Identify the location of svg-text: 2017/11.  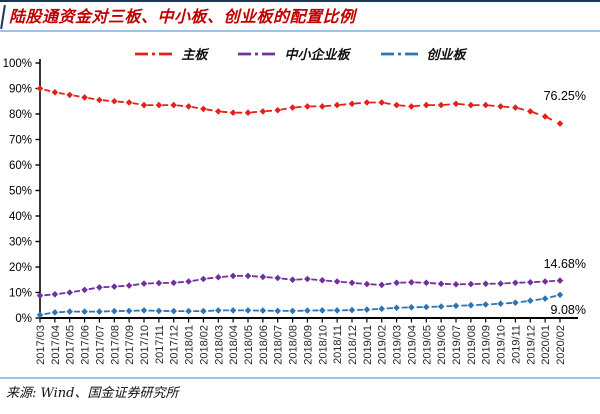
(160, 344).